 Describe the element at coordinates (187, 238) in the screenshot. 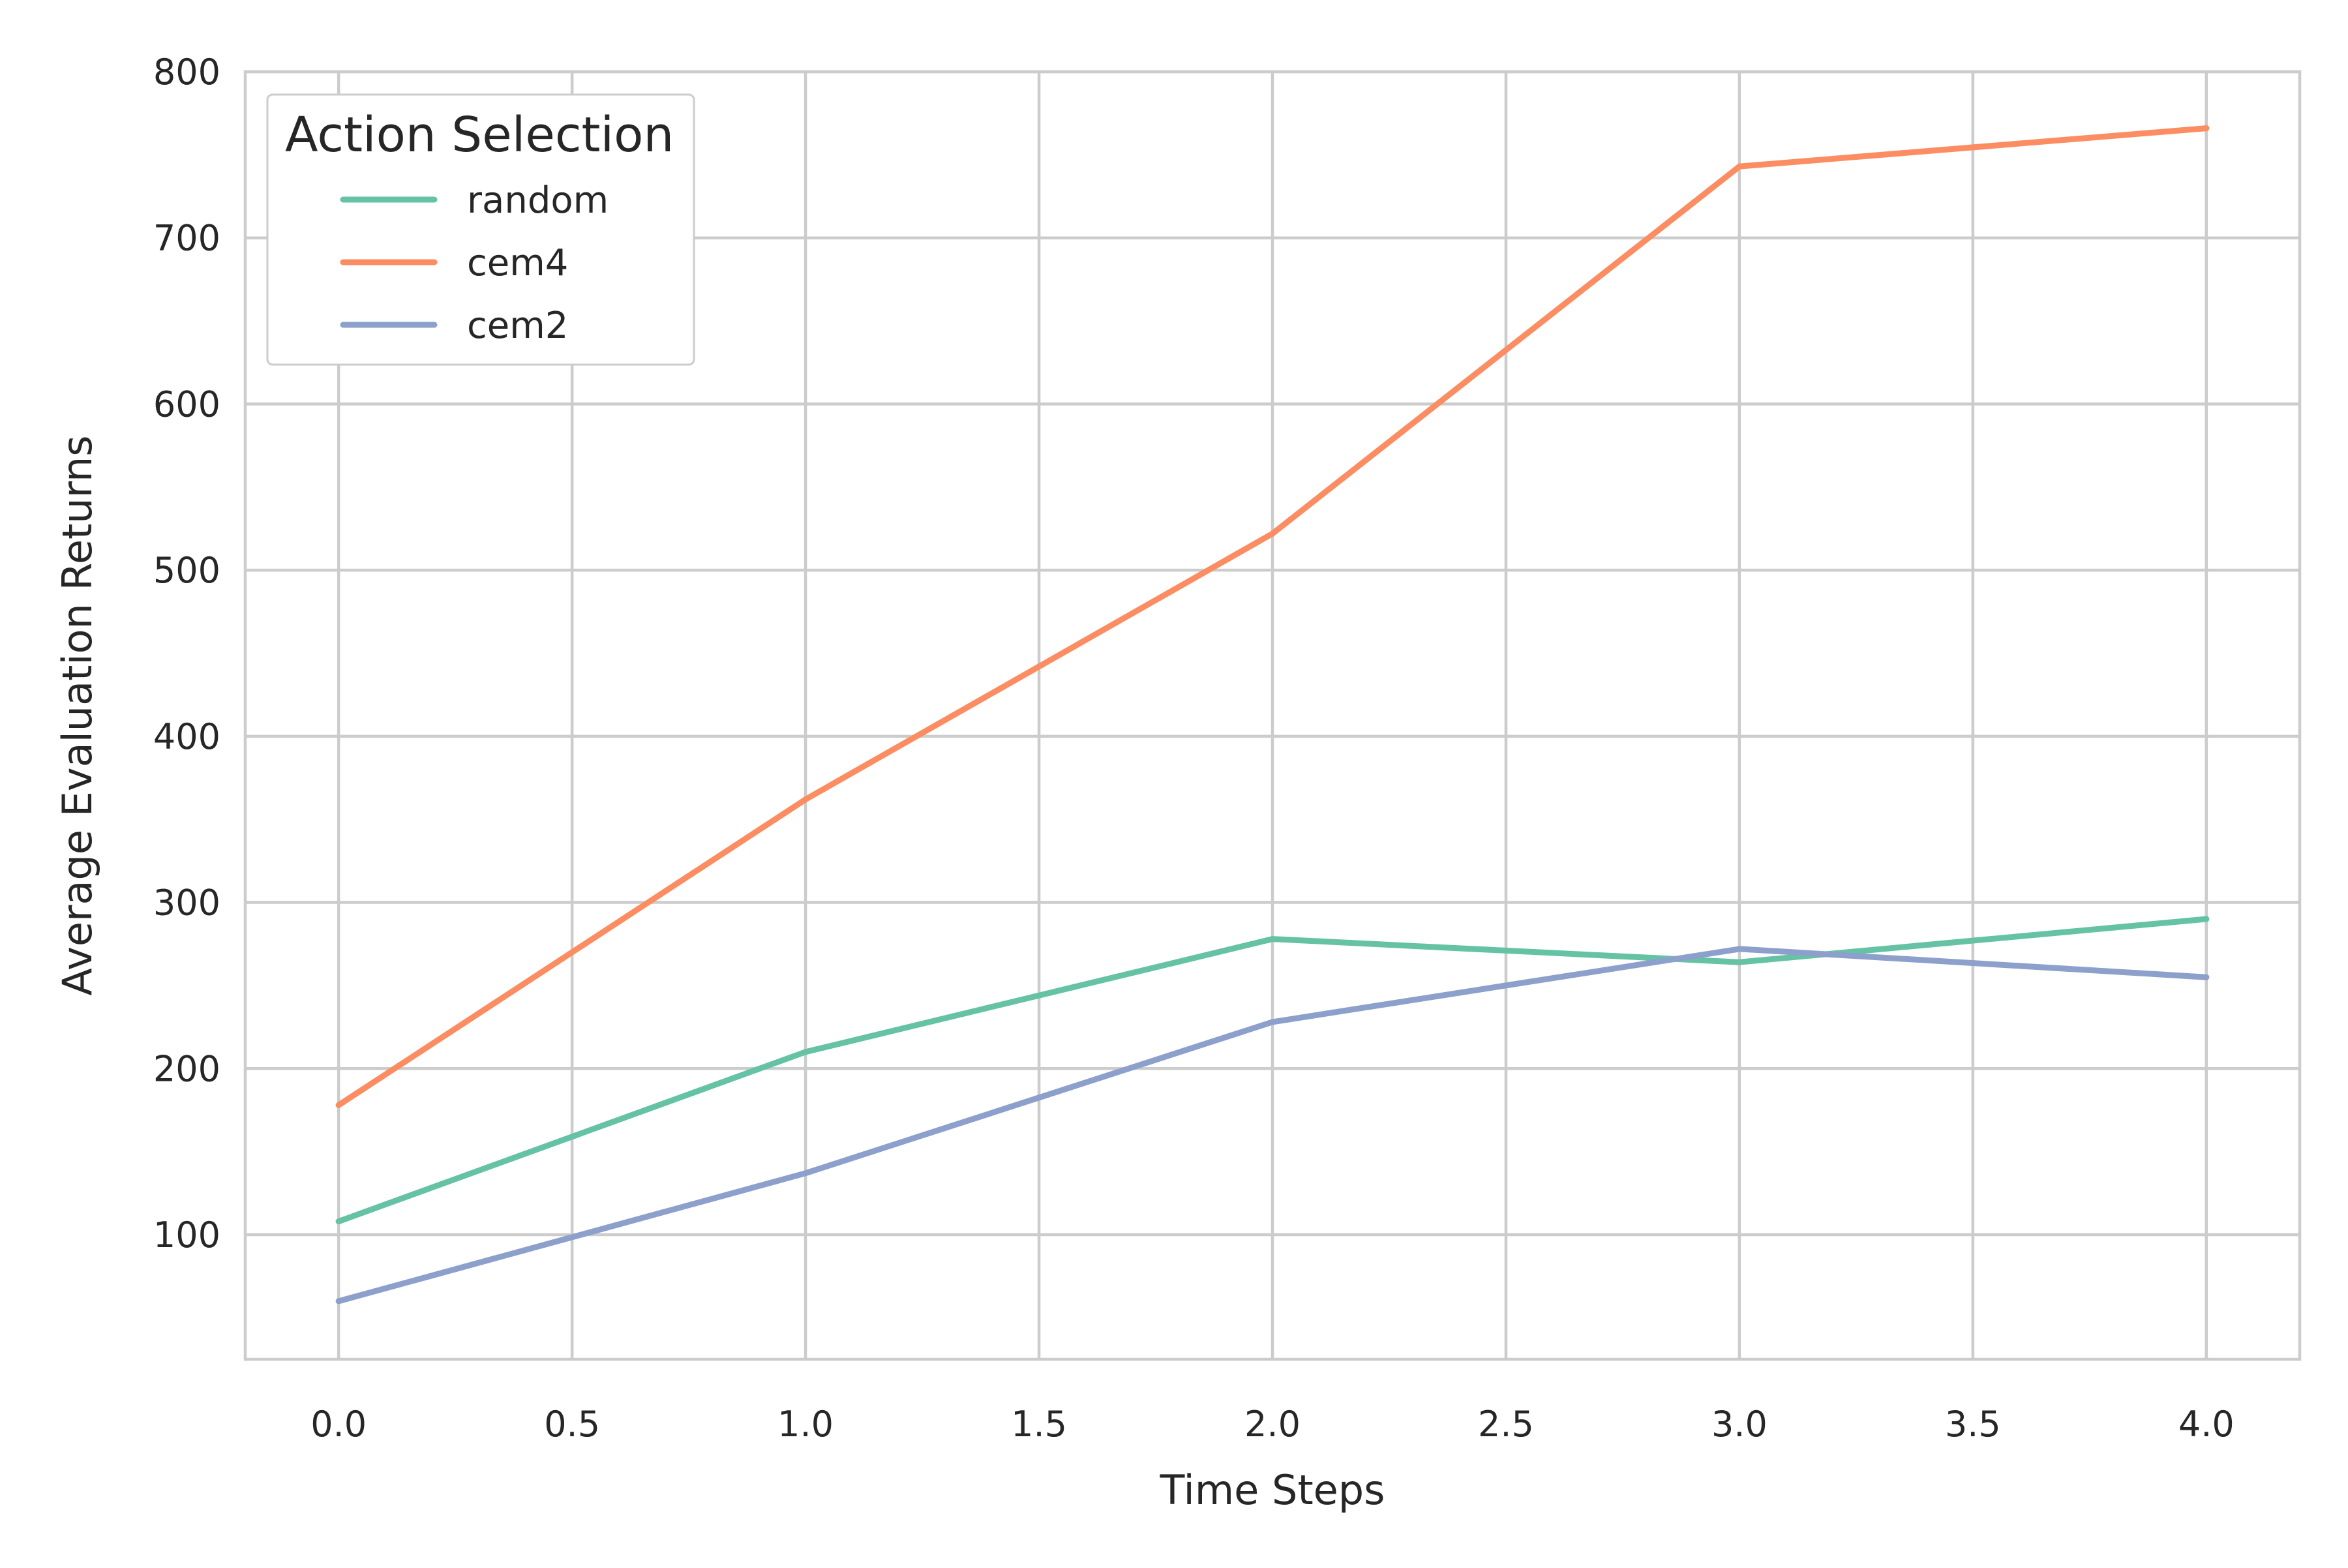

I see `y-tick-label: 700` at that location.